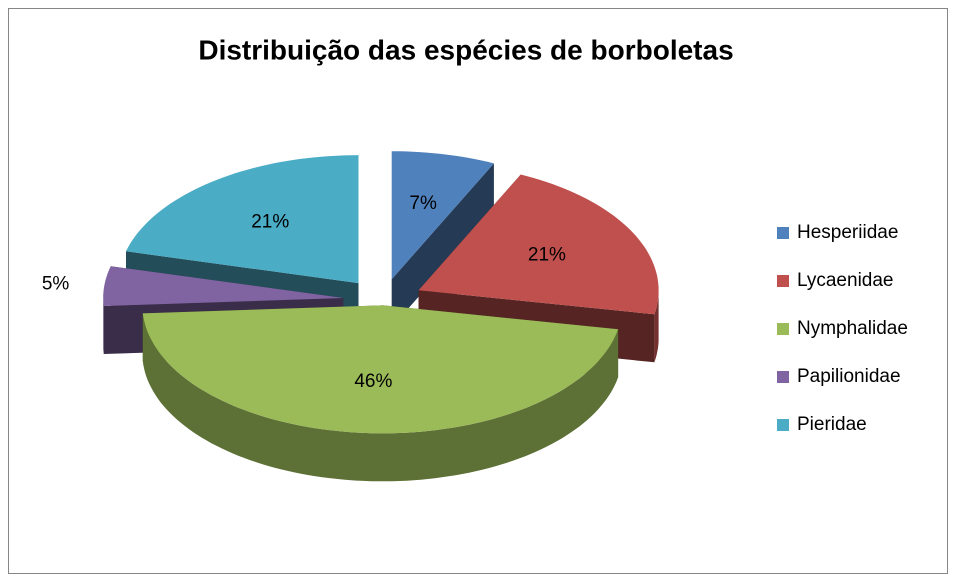  Describe the element at coordinates (373, 381) in the screenshot. I see `data-label: 46%` at that location.